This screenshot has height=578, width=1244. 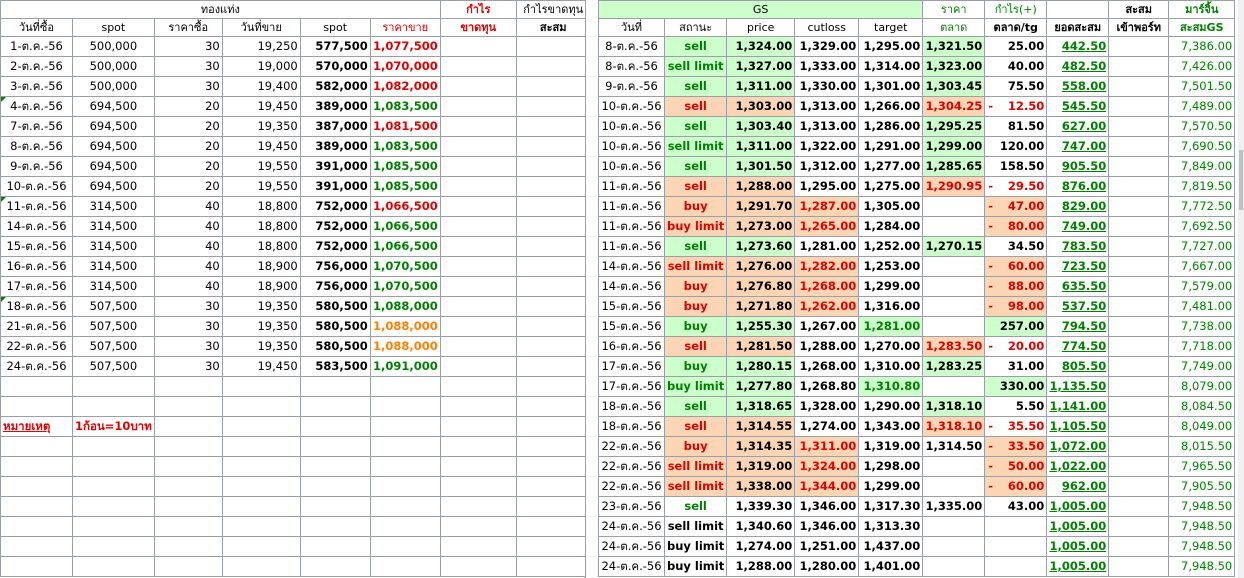 What do you see at coordinates (1078, 466) in the screenshot?
I see `cum-total-cell: 1,022.00` at bounding box center [1078, 466].